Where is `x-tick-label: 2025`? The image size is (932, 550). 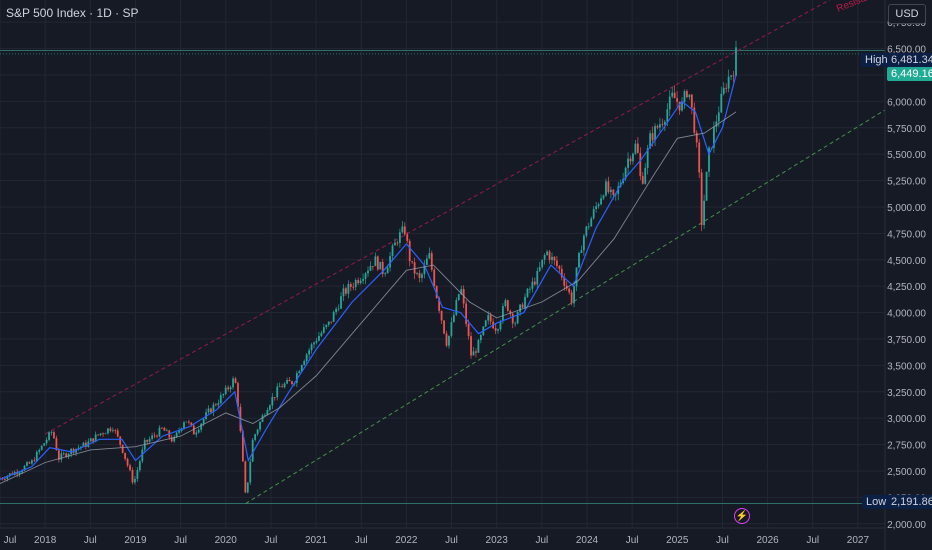 x-tick-label: 2025 is located at coordinates (677, 540).